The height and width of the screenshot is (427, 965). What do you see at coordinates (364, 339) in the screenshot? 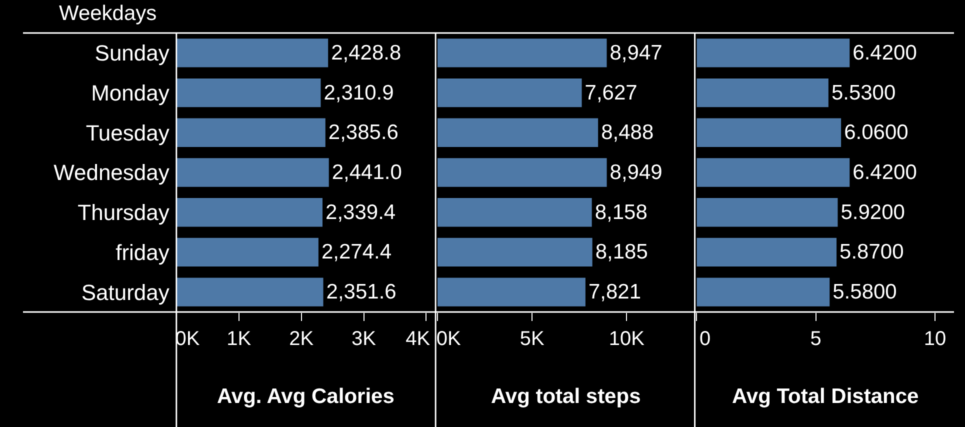
I see `x-tick-label: 3K` at bounding box center [364, 339].